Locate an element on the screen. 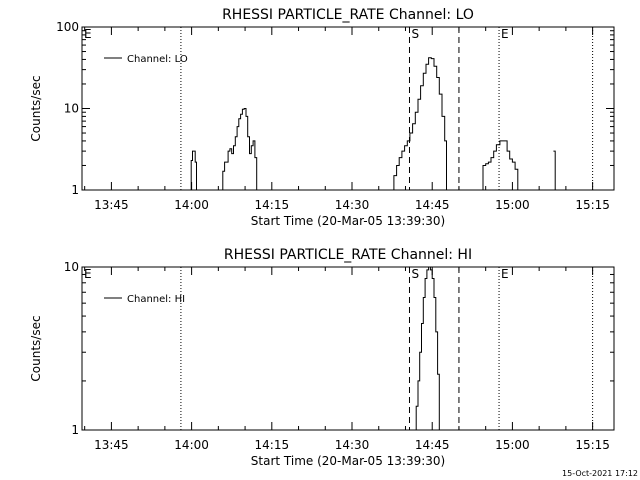  footer-timestamp: 15-Oct-2021 17:12 is located at coordinates (600, 473).